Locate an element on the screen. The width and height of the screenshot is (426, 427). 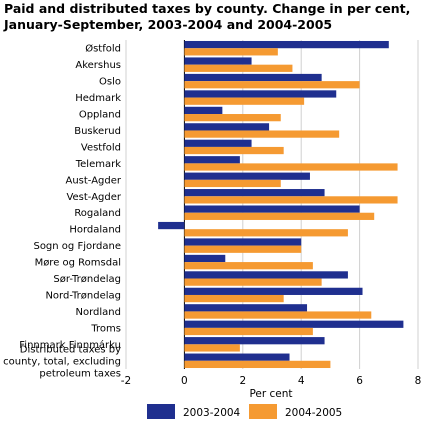
category-label: Distributed taxes by is located at coordinates (70, 349).